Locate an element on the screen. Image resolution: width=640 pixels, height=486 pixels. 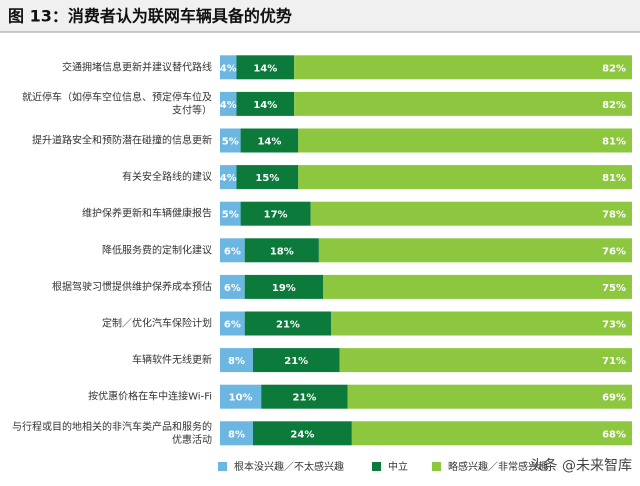
value-label: 15% is located at coordinates (267, 178).